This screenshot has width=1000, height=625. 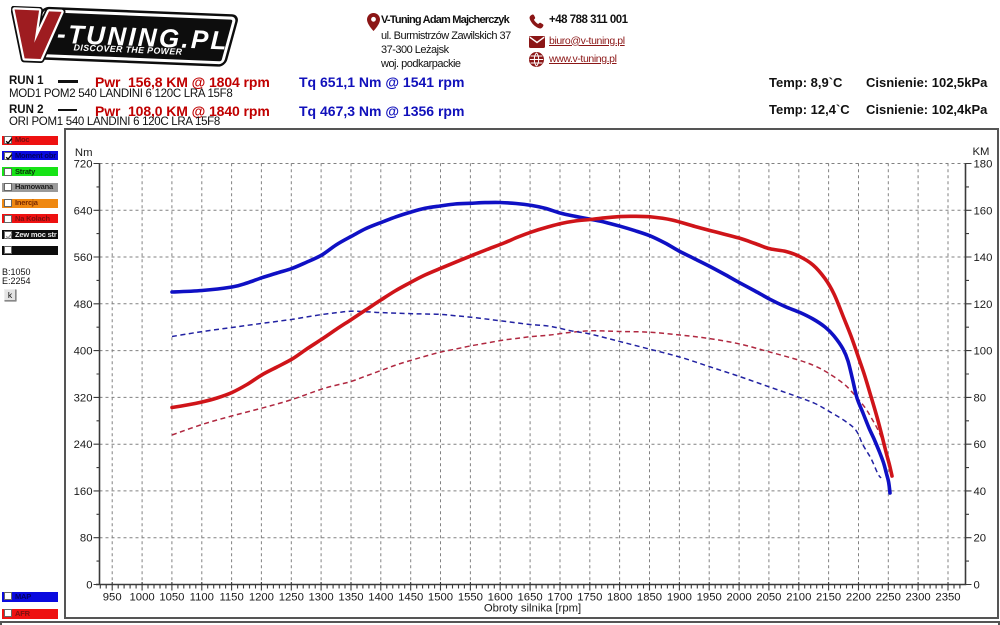 I want to click on svg-text: 1050, so click(x=171, y=598).